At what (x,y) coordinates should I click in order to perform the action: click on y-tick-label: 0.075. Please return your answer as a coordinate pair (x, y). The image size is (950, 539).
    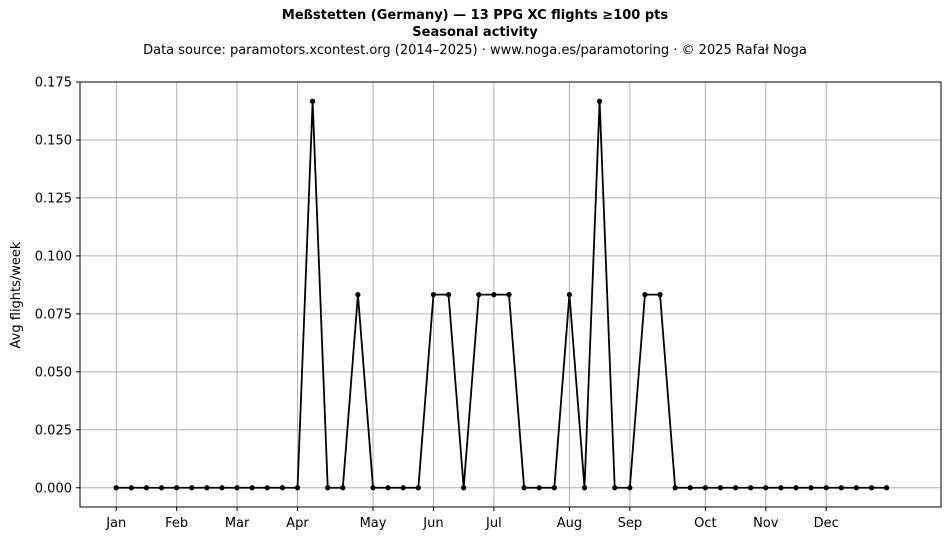
    Looking at the image, I should click on (53, 314).